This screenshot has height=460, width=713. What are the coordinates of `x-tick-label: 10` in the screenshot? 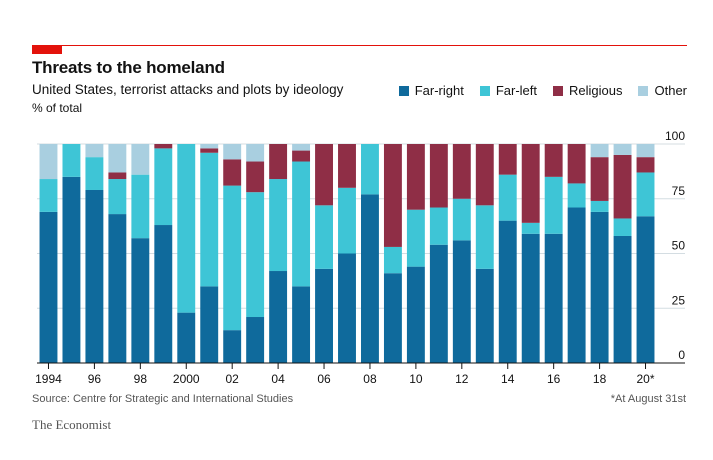 It's located at (416, 379).